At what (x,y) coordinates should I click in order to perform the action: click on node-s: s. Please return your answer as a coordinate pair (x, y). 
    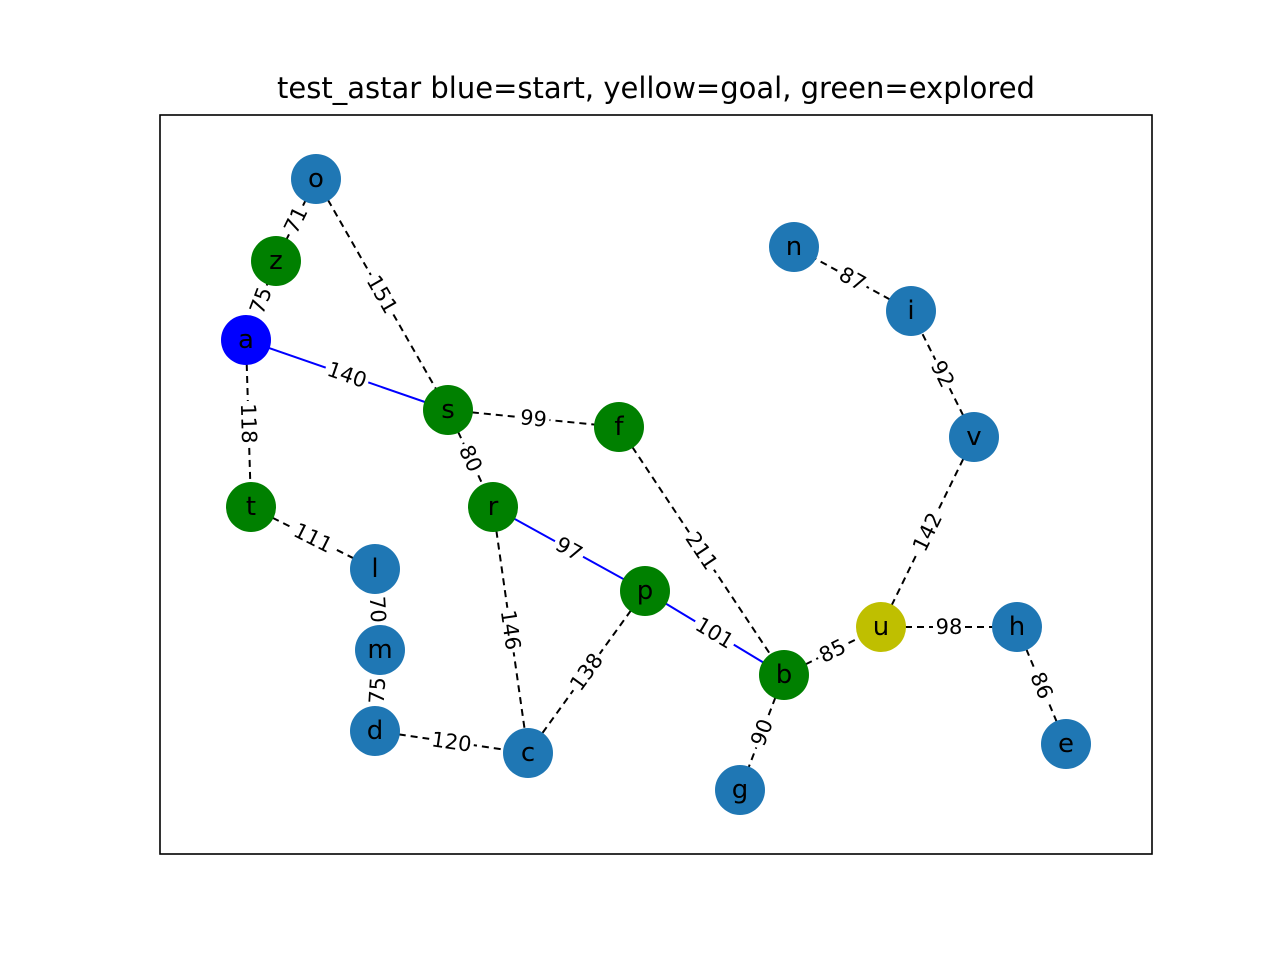
    Looking at the image, I should click on (448, 410).